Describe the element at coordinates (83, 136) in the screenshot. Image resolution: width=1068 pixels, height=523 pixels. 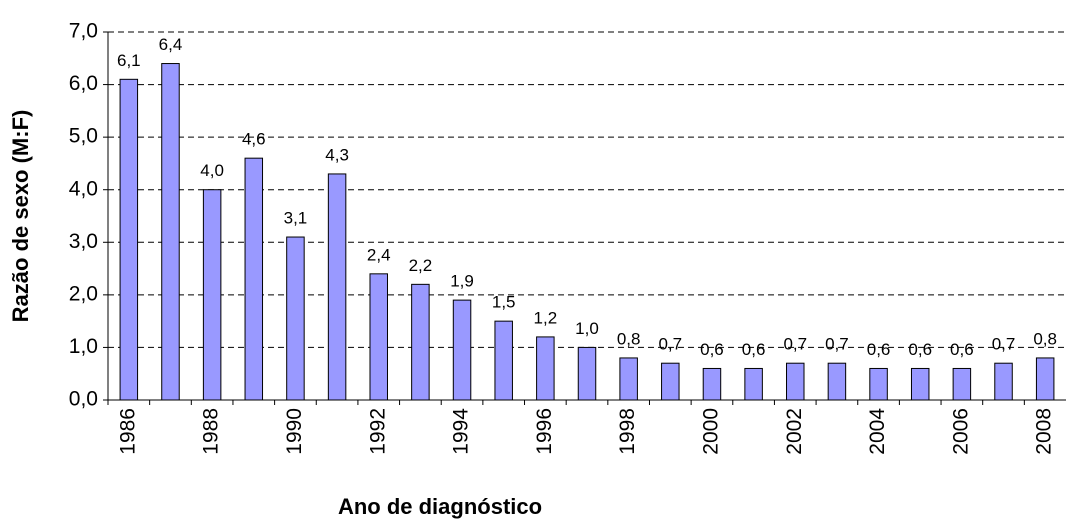
I see `y-tick-label: 5,0` at that location.